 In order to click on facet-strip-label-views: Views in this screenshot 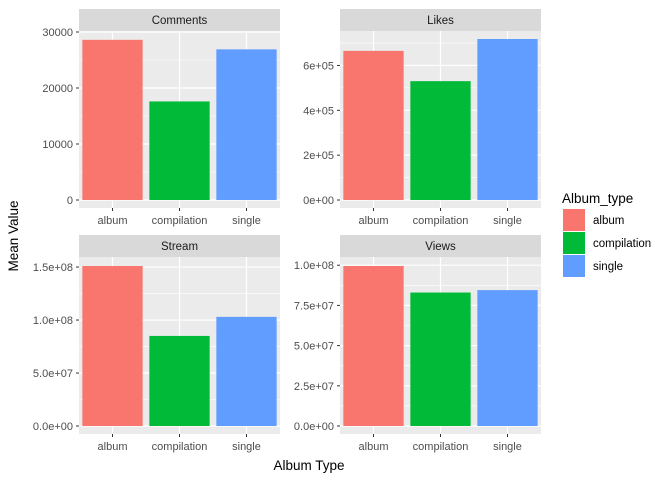, I will do `click(440, 247)`.